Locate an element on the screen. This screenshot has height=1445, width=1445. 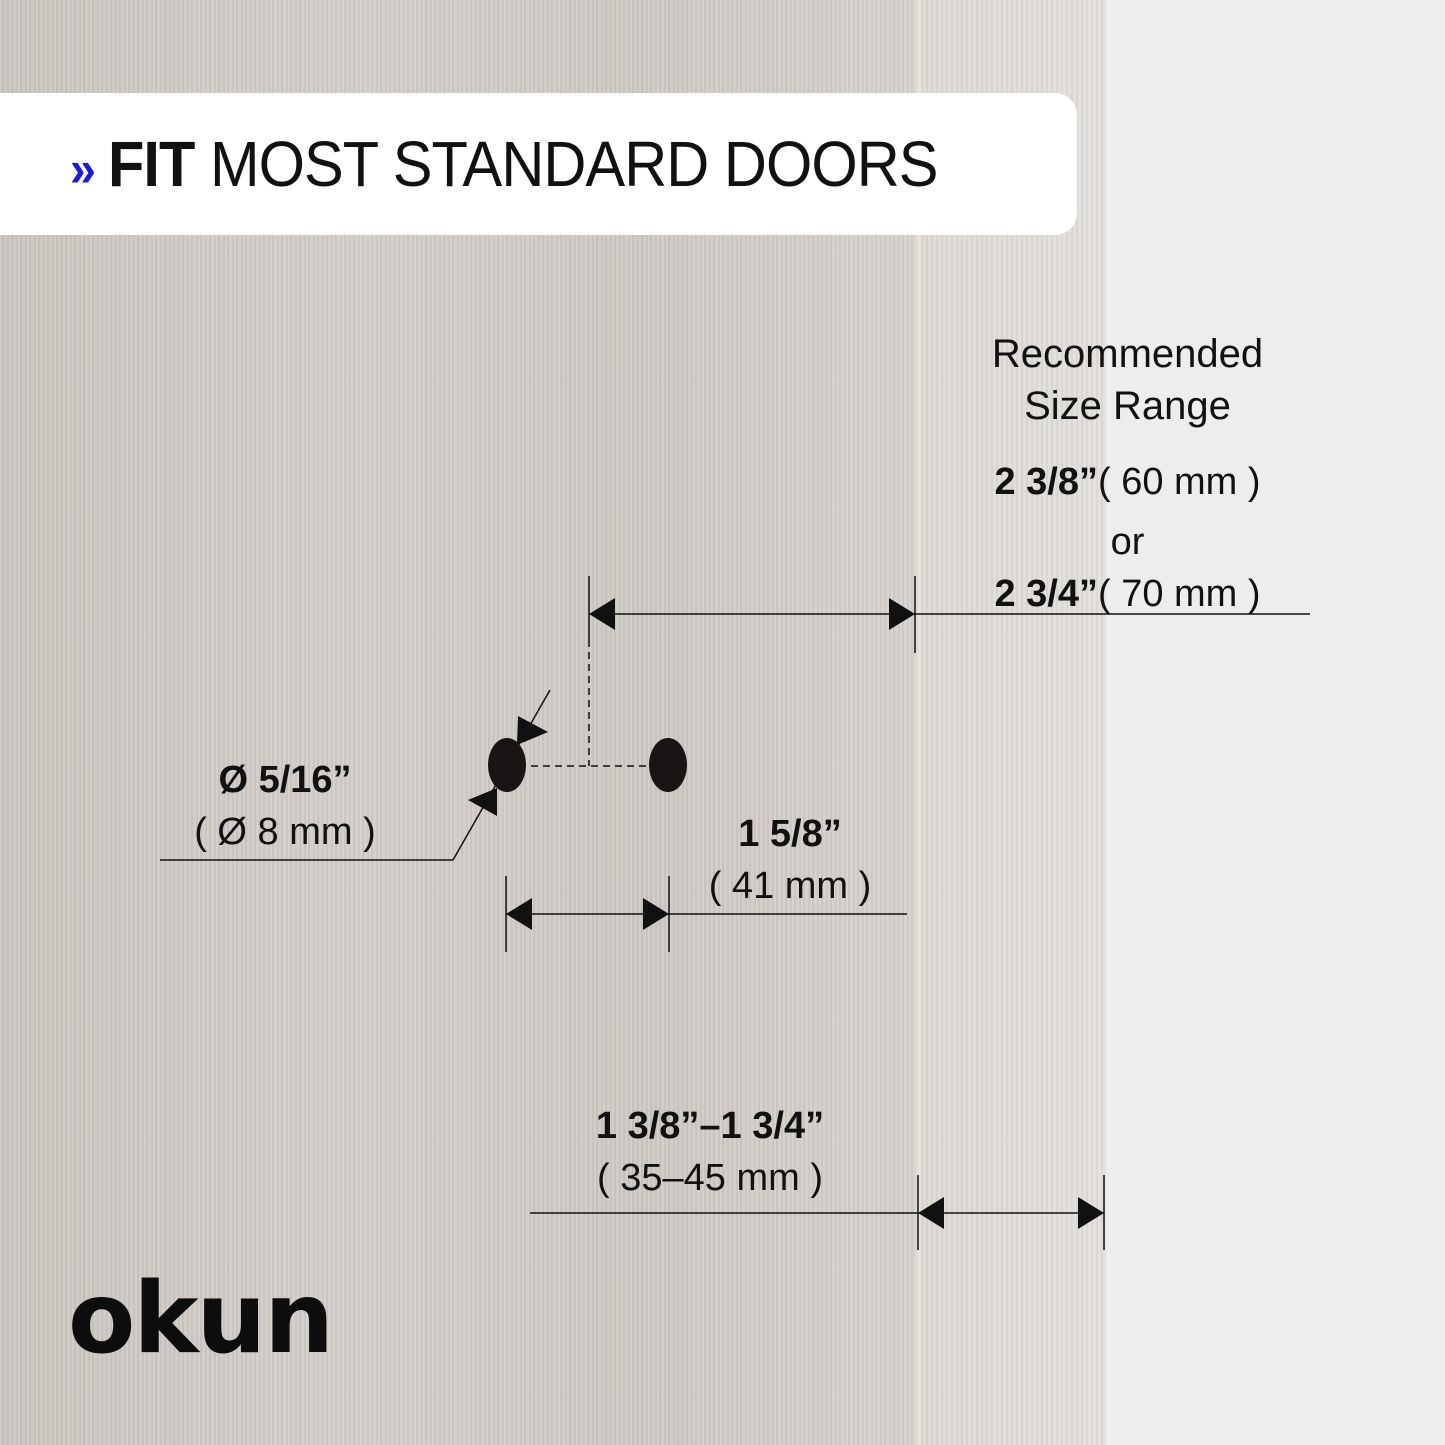
arrow-down-icon is located at coordinates (532, 730).